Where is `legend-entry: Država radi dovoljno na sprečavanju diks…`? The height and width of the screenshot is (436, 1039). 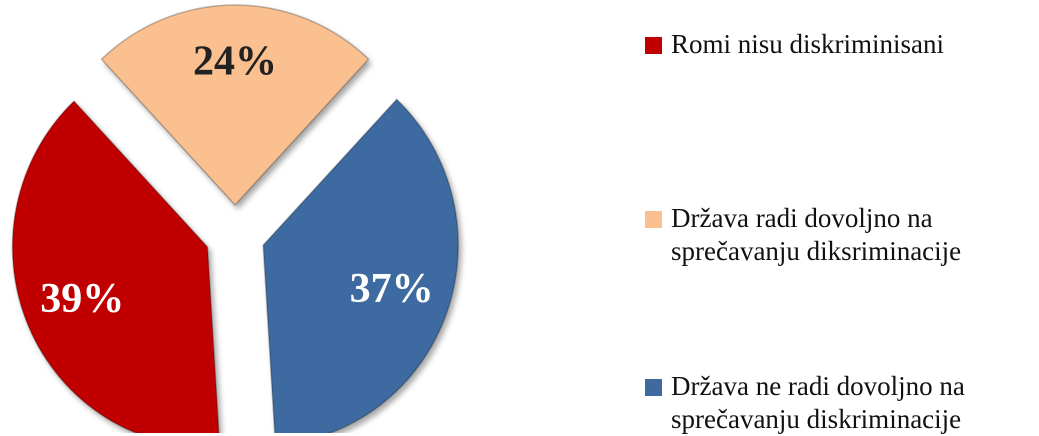 legend-entry: Država radi dovoljno na sprečavanju diks… is located at coordinates (842, 235).